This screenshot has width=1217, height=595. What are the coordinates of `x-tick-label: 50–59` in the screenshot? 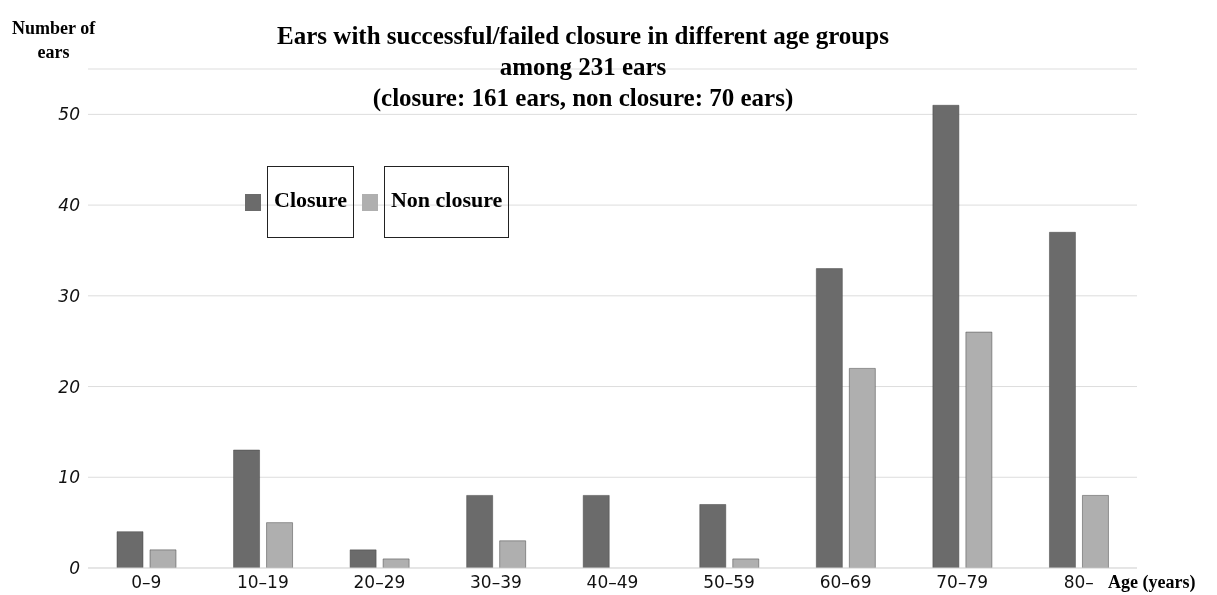 It's located at (729, 582).